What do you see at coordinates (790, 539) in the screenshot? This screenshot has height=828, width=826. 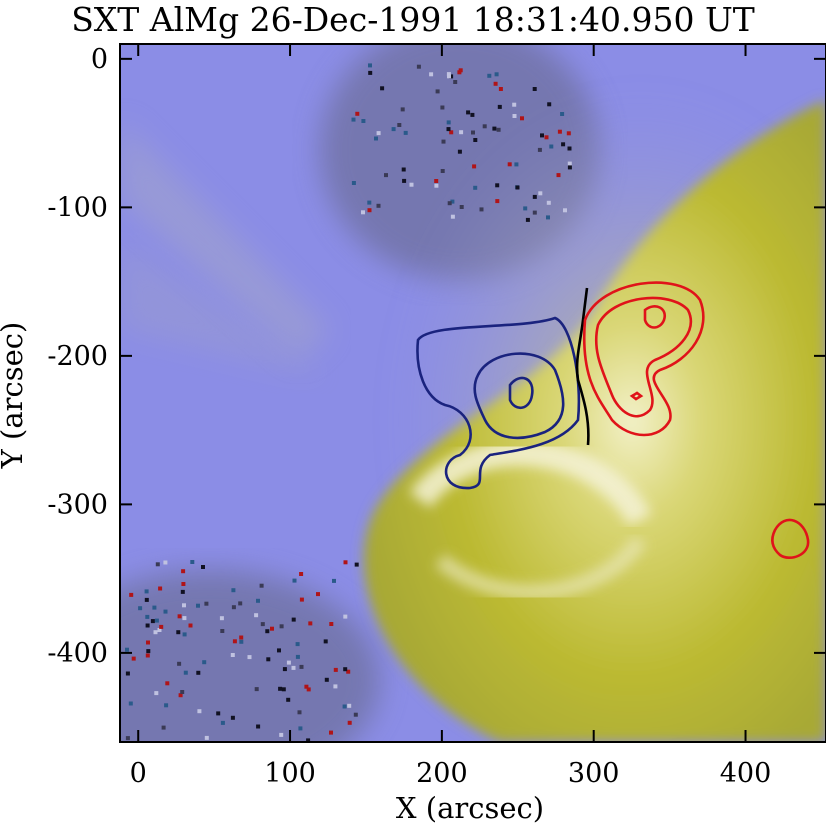 I see `red-contour-right` at bounding box center [790, 539].